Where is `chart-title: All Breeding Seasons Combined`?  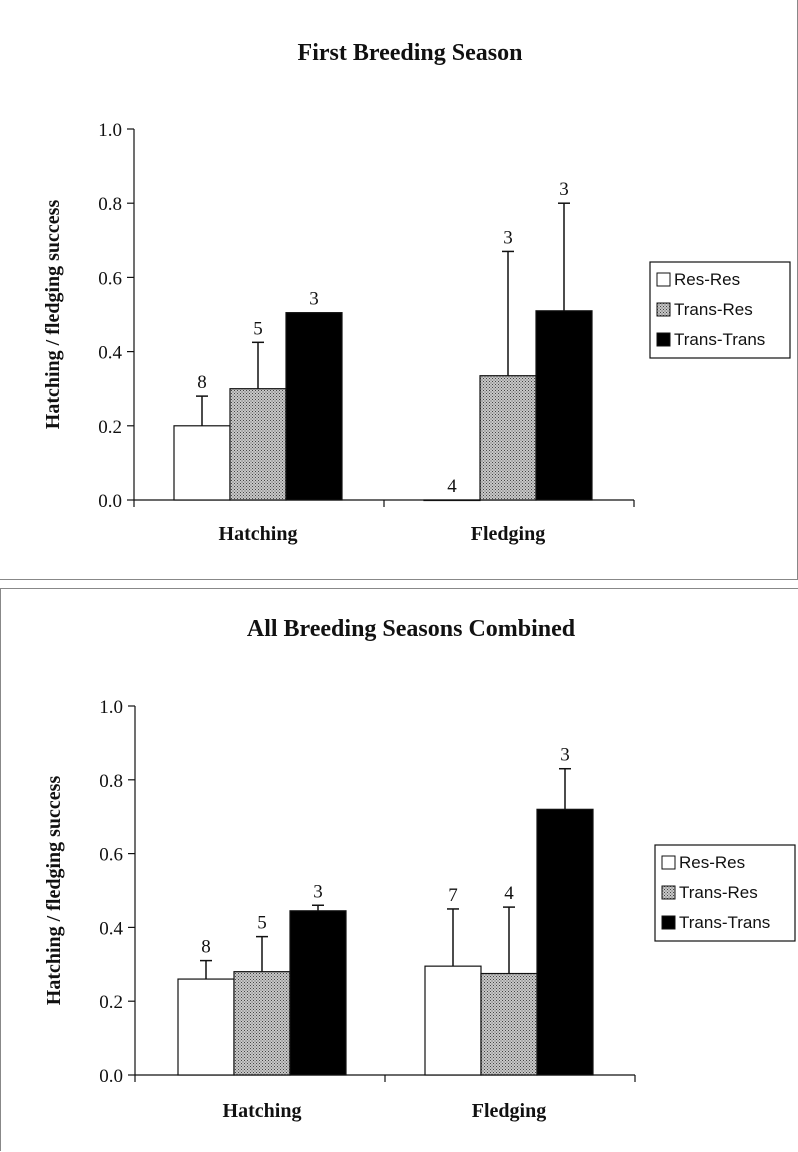 chart-title: All Breeding Seasons Combined is located at coordinates (411, 629).